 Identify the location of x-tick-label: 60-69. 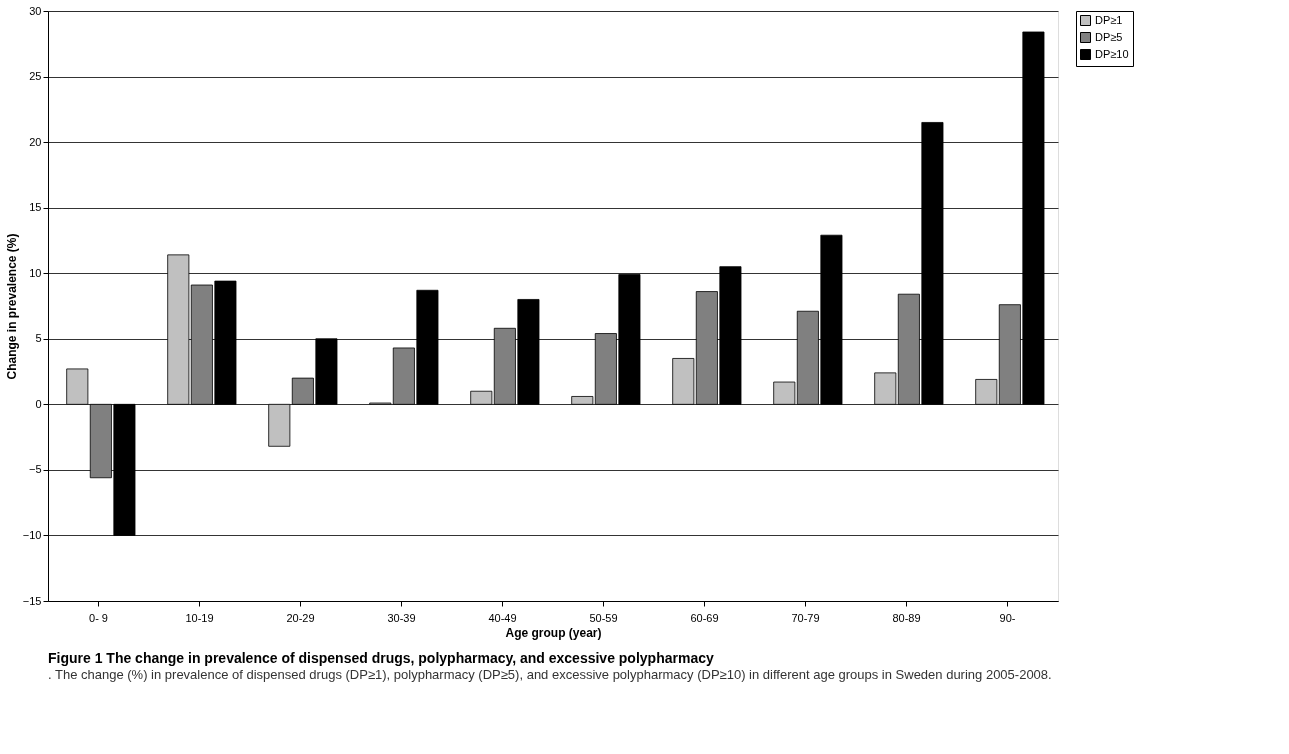
(704, 617).